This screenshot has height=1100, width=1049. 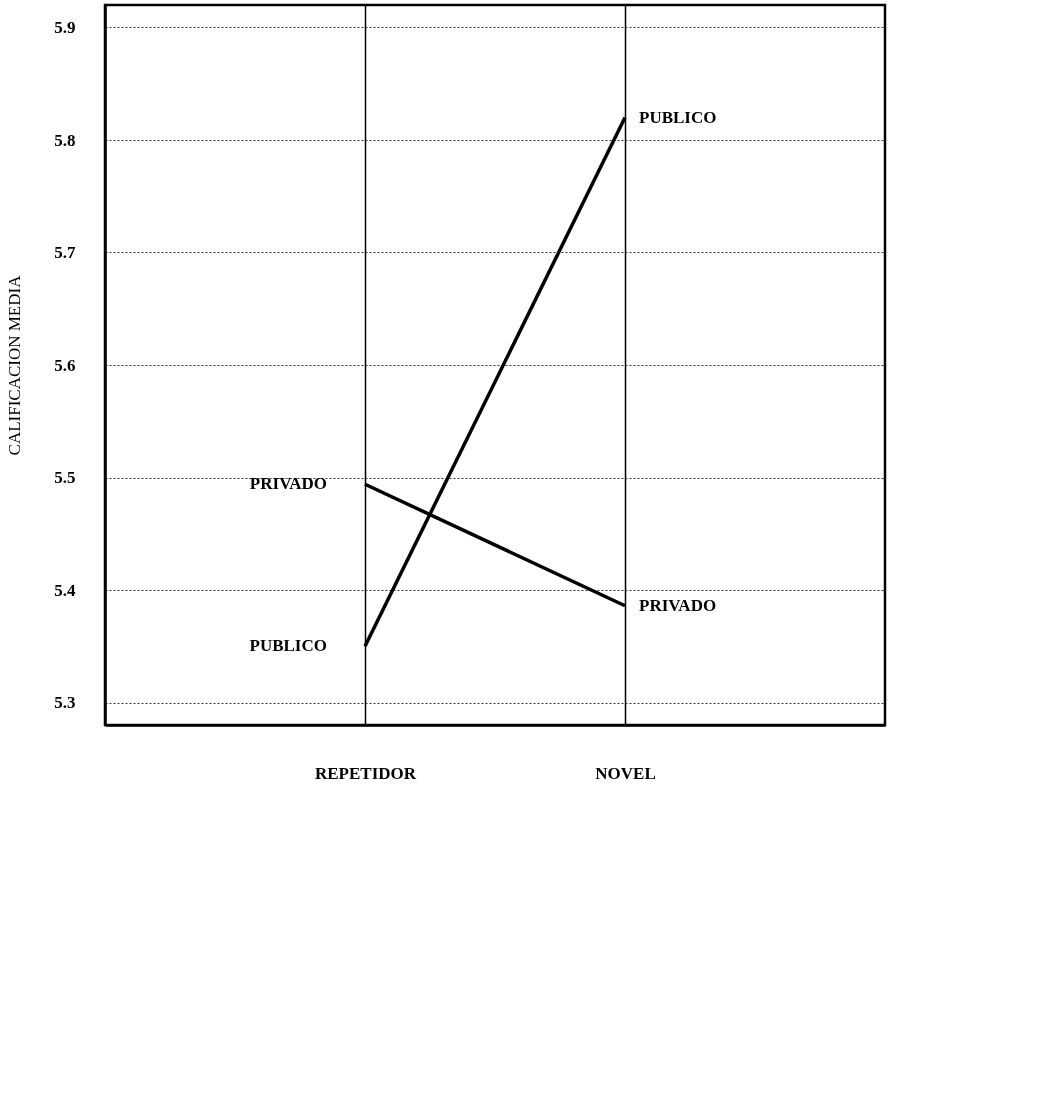 I want to click on y-tick-label: 5.3, so click(x=65, y=702).